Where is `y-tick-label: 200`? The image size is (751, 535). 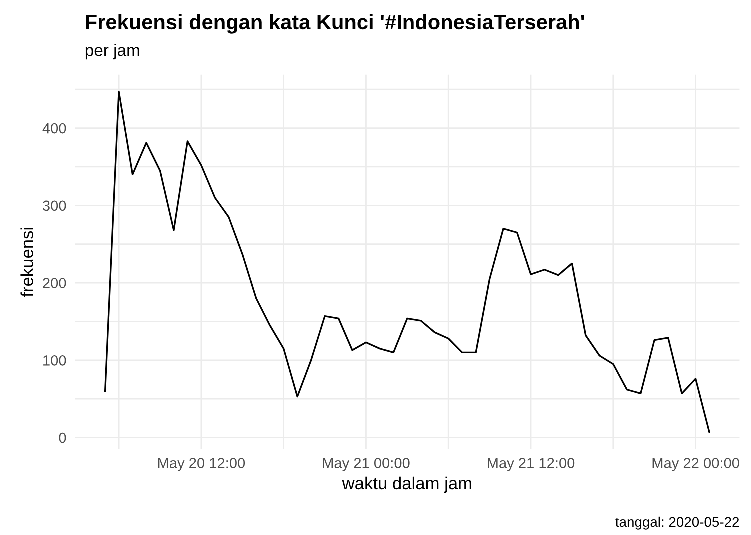
y-tick-label: 200 is located at coordinates (54, 283).